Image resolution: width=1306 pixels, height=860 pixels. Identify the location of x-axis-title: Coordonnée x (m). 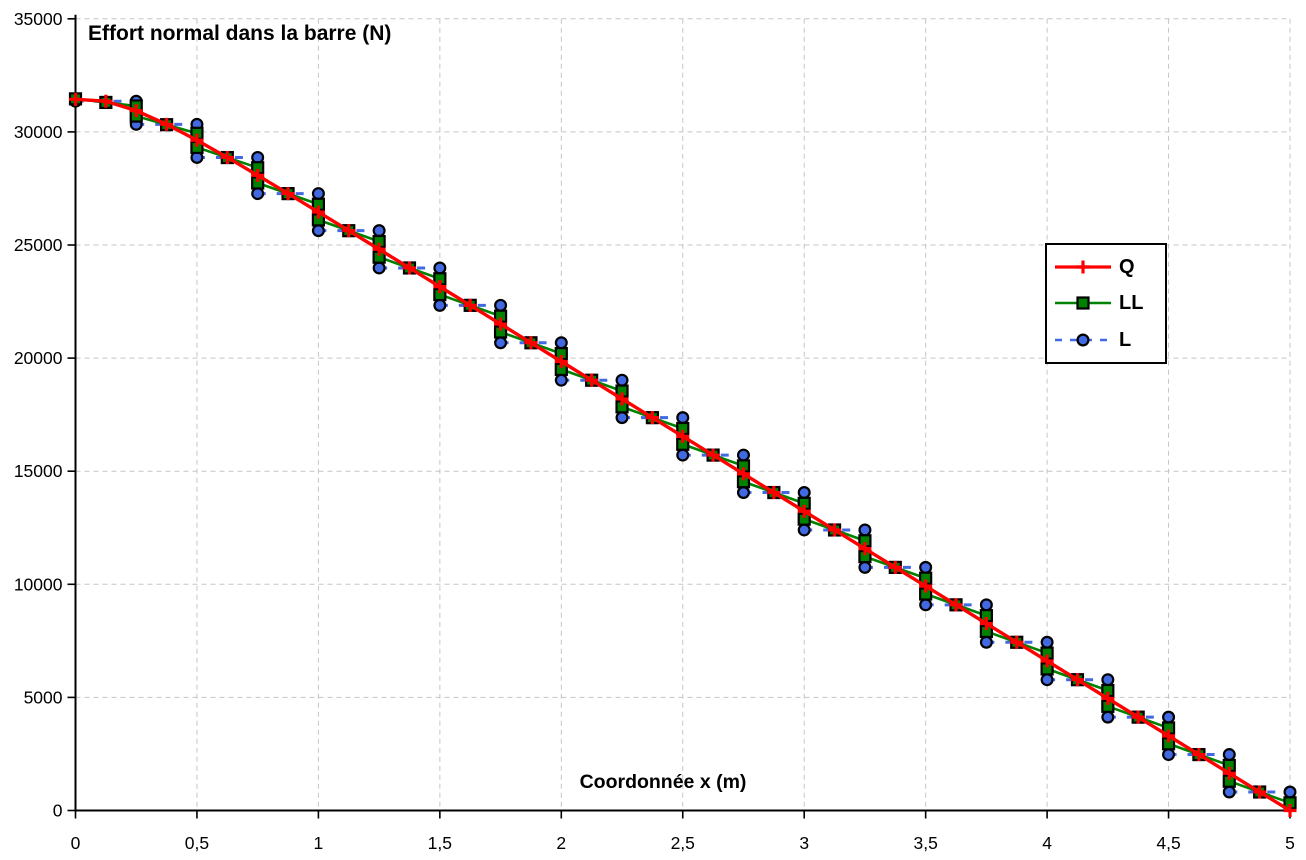
(663, 782).